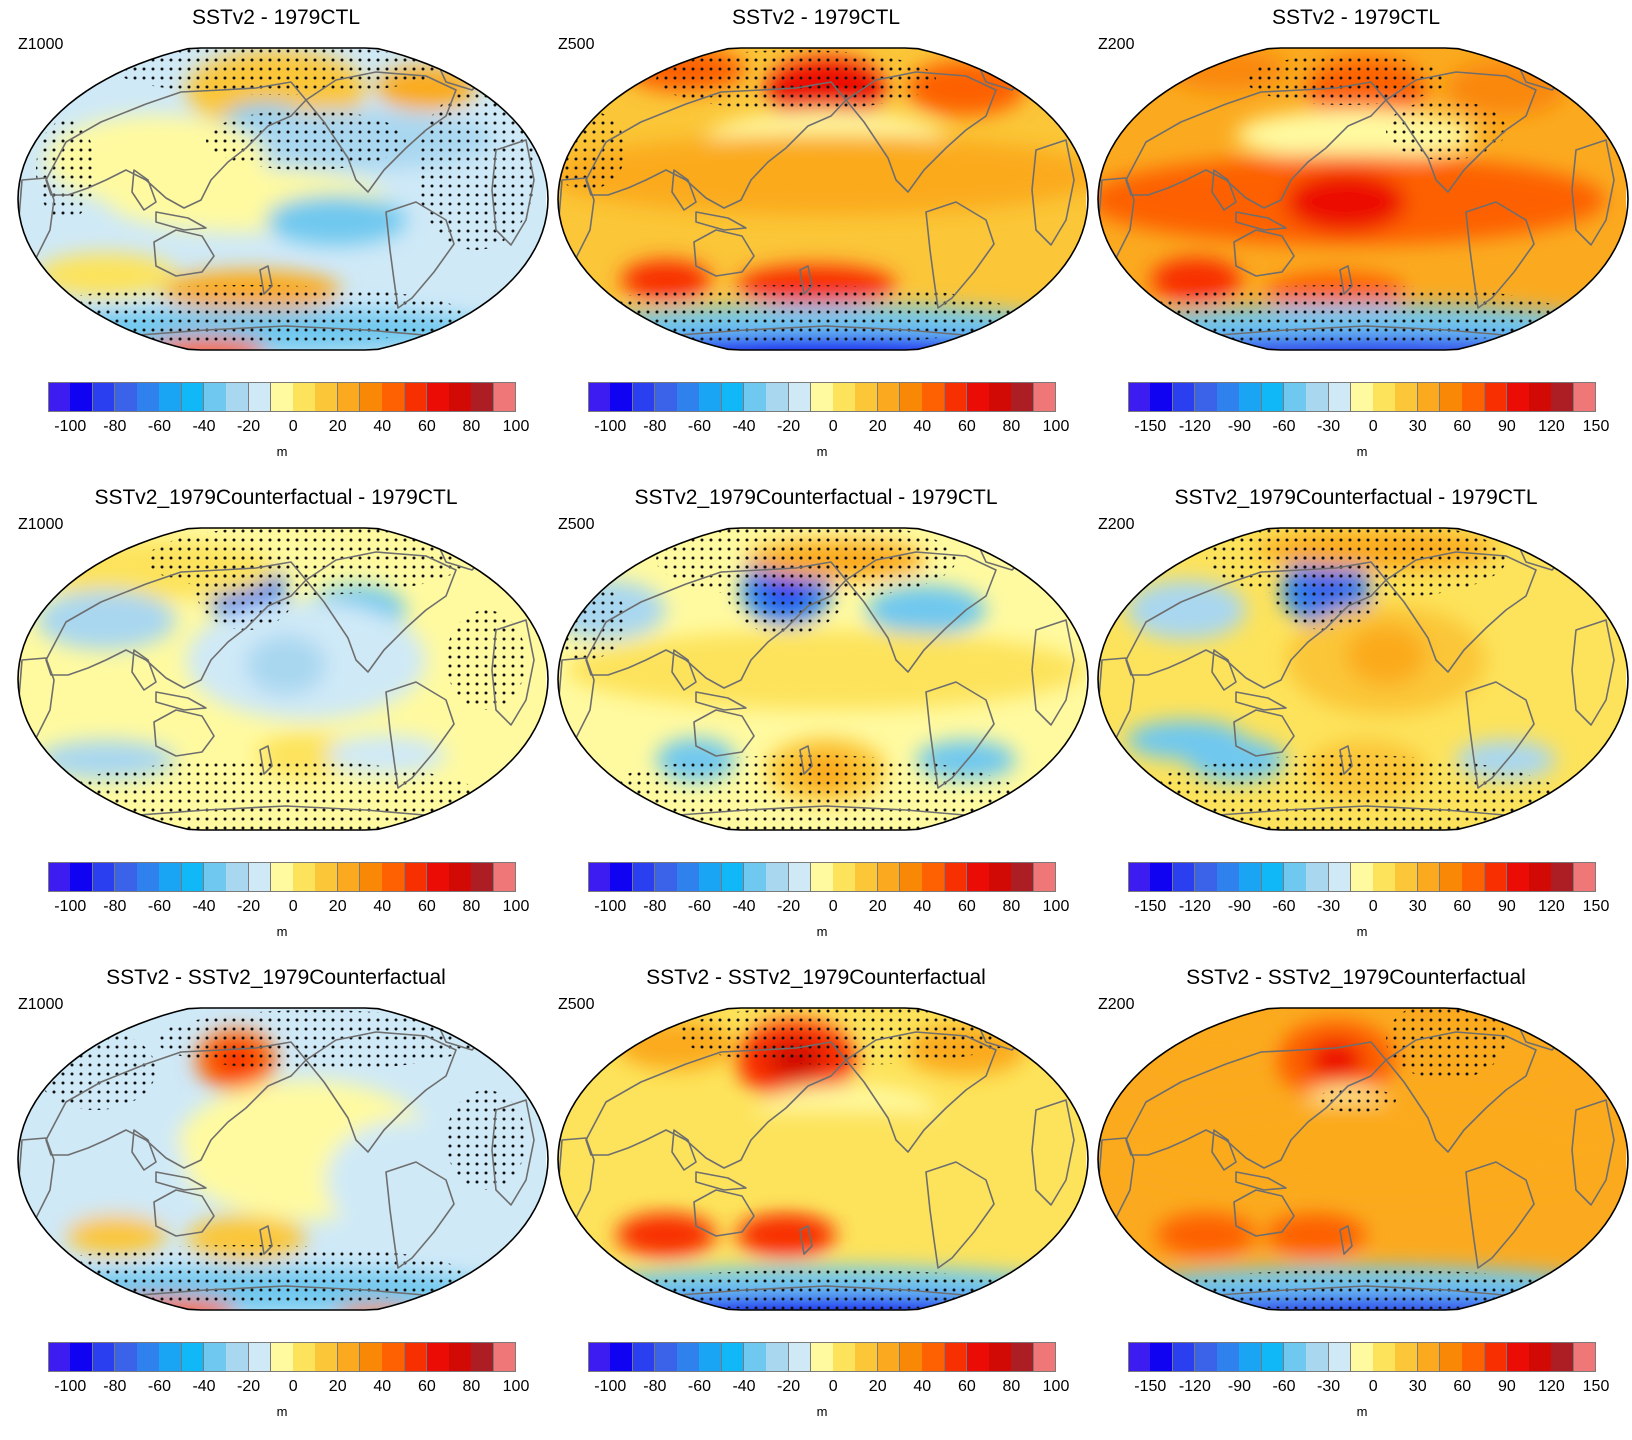 This screenshot has width=1632, height=1440. What do you see at coordinates (877, 906) in the screenshot?
I see `colorbar-tick-label: 20` at bounding box center [877, 906].